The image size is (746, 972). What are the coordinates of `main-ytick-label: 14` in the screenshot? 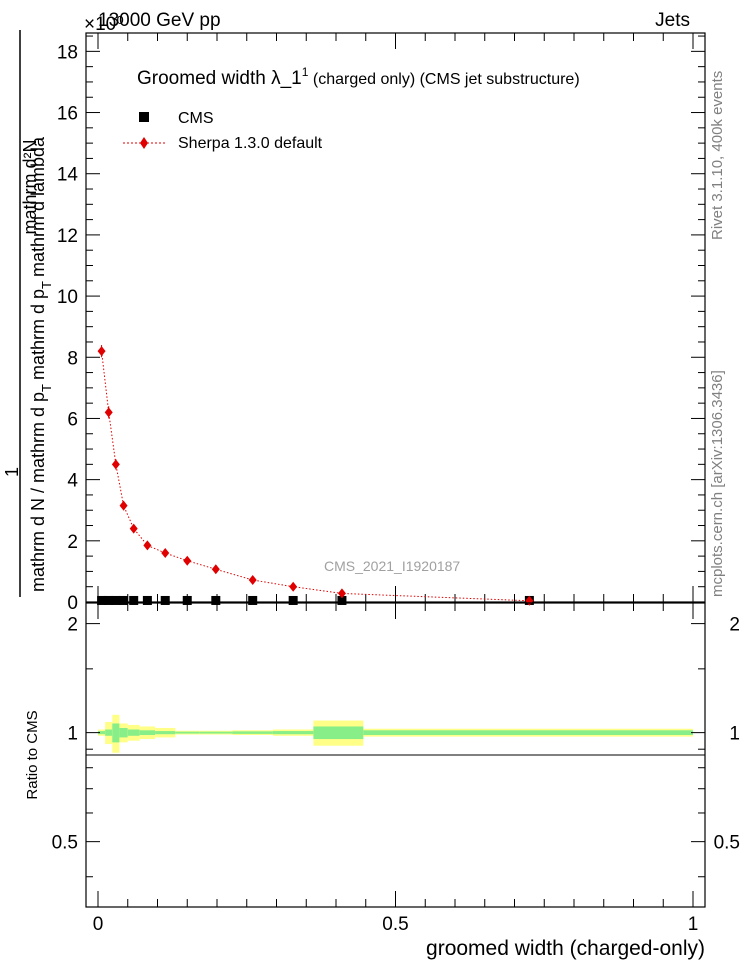 It's located at (68, 175).